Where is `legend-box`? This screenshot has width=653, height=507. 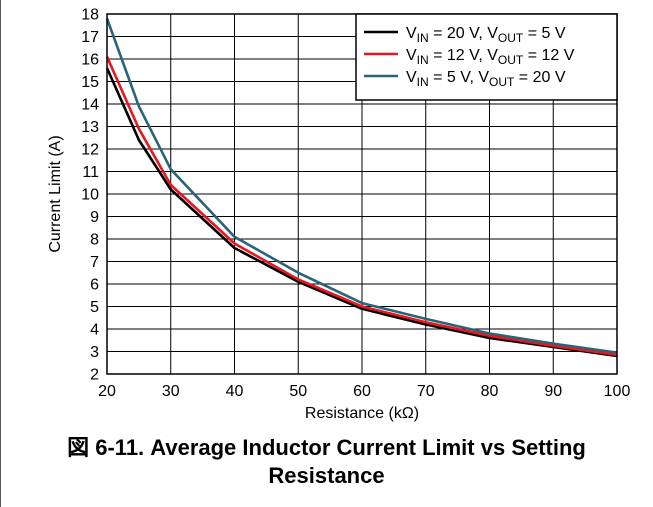 legend-box is located at coordinates (486, 57).